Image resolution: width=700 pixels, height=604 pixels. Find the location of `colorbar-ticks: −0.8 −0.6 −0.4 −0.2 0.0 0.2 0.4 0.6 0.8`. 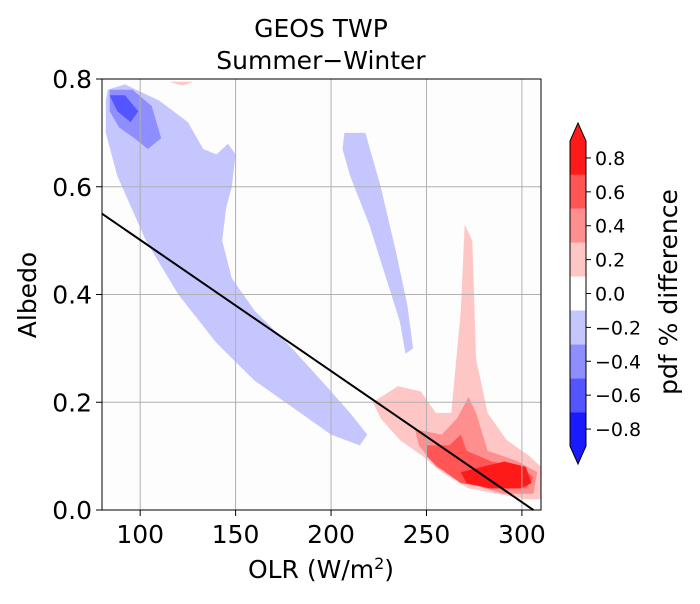

colorbar-ticks: −0.8 −0.6 −0.4 −0.2 0.0 0.2 0.4 0.6 0.8 is located at coordinates (613, 294).